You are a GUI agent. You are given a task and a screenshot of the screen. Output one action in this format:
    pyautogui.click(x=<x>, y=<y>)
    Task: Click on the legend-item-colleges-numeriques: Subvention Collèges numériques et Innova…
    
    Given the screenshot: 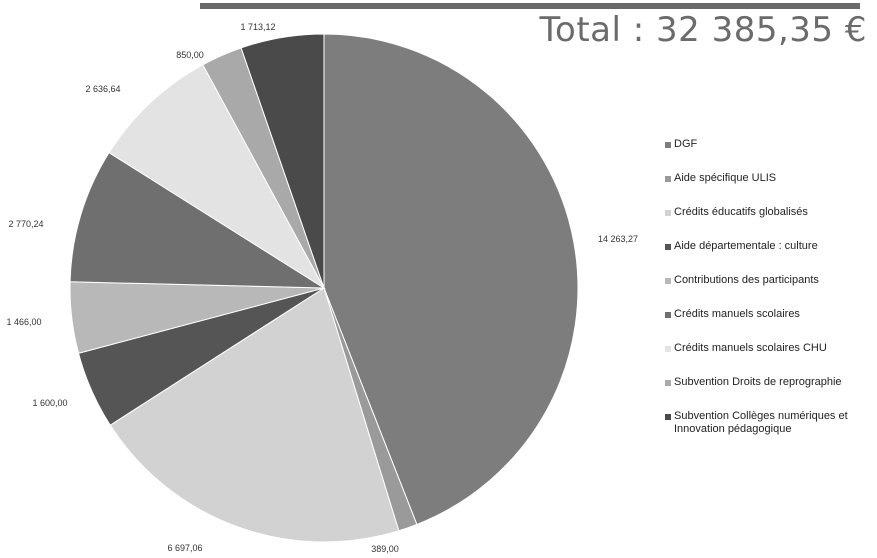 What is the action you would take?
    pyautogui.click(x=770, y=427)
    